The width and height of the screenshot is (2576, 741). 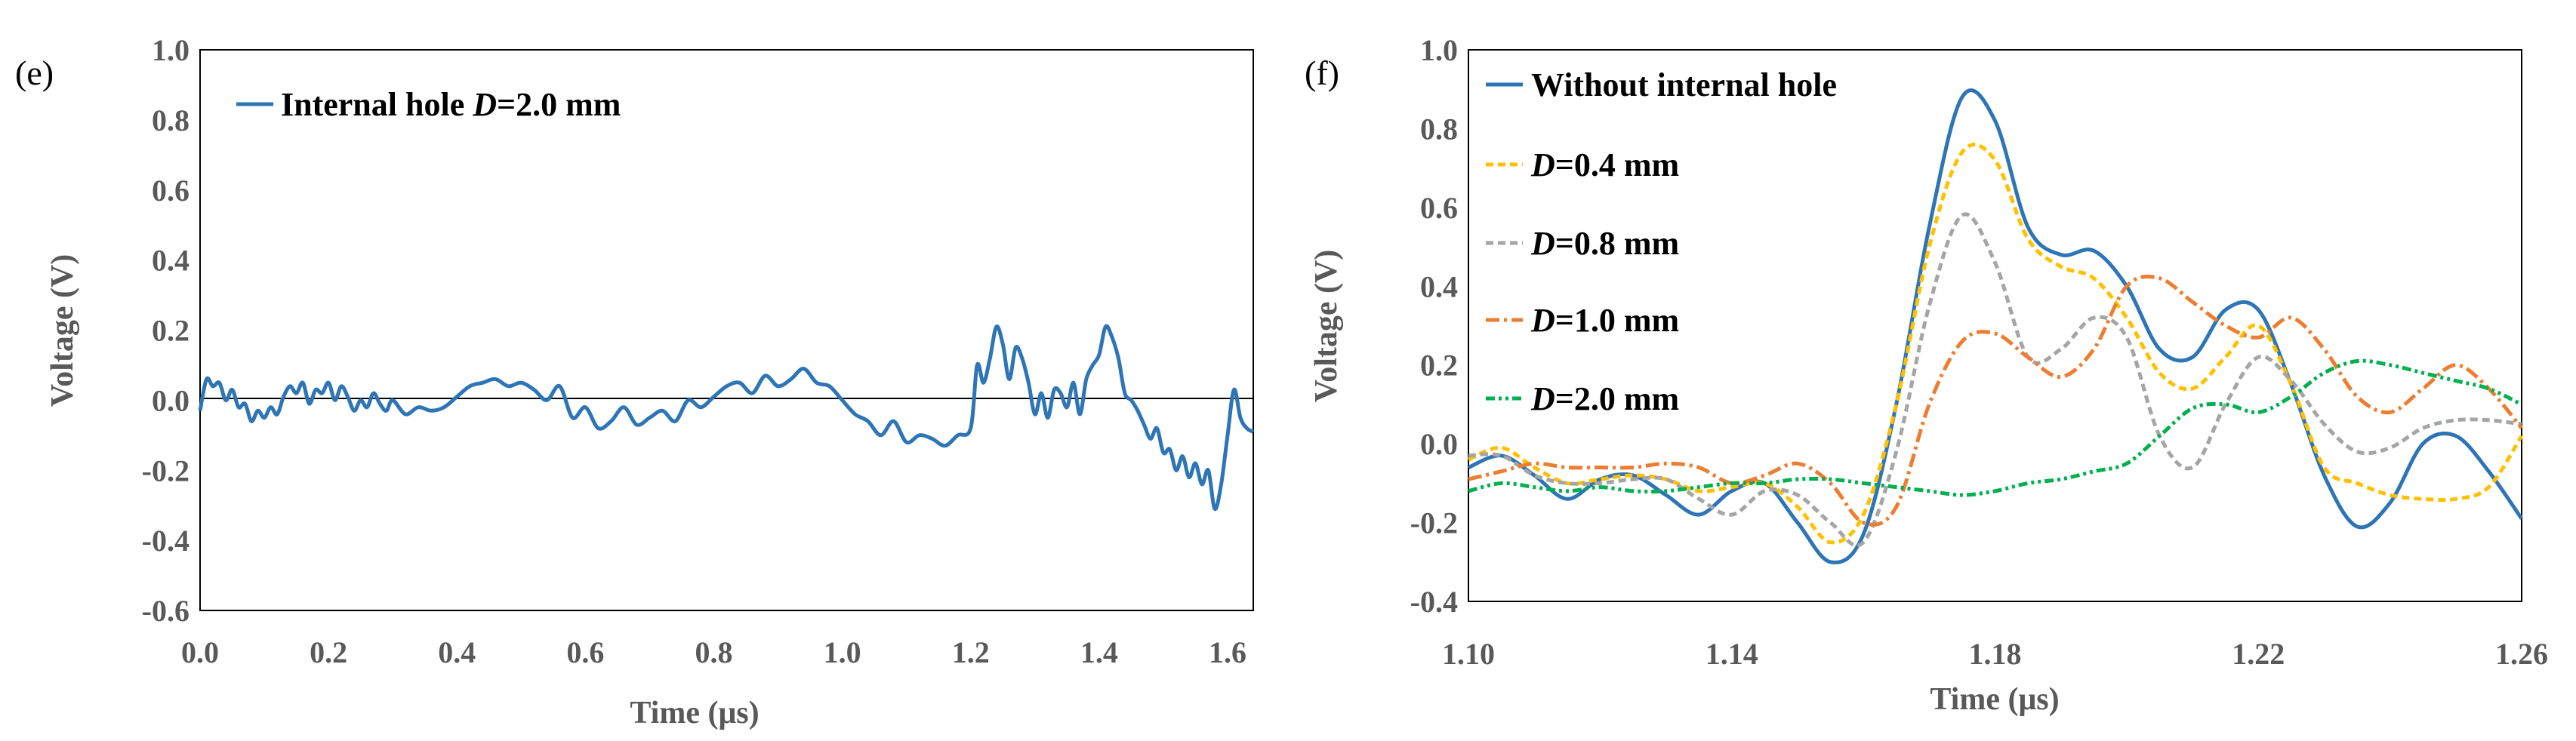 I want to click on legend-var-e-0: D, so click(x=484, y=105).